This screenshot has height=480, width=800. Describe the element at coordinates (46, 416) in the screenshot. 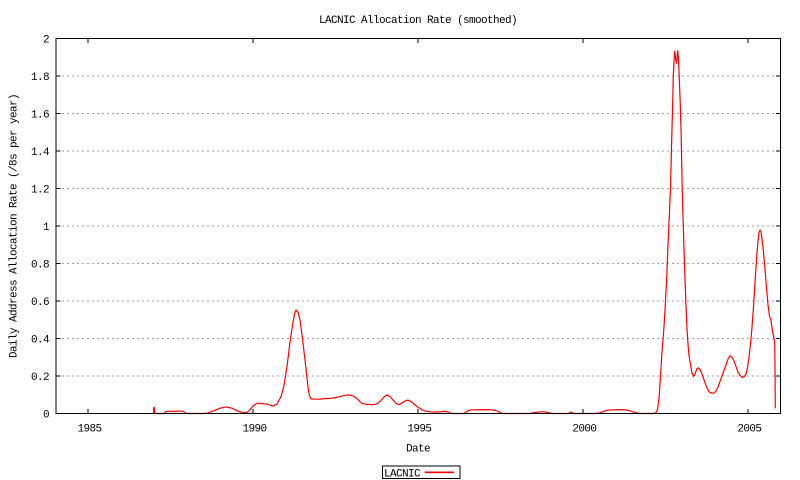

I see `svg-text: 0` at that location.